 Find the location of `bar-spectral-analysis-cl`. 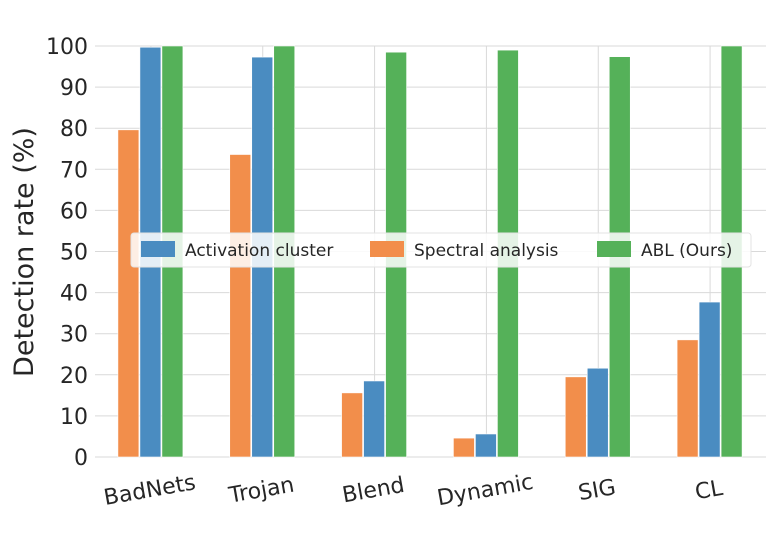

bar-spectral-analysis-cl is located at coordinates (687, 398).